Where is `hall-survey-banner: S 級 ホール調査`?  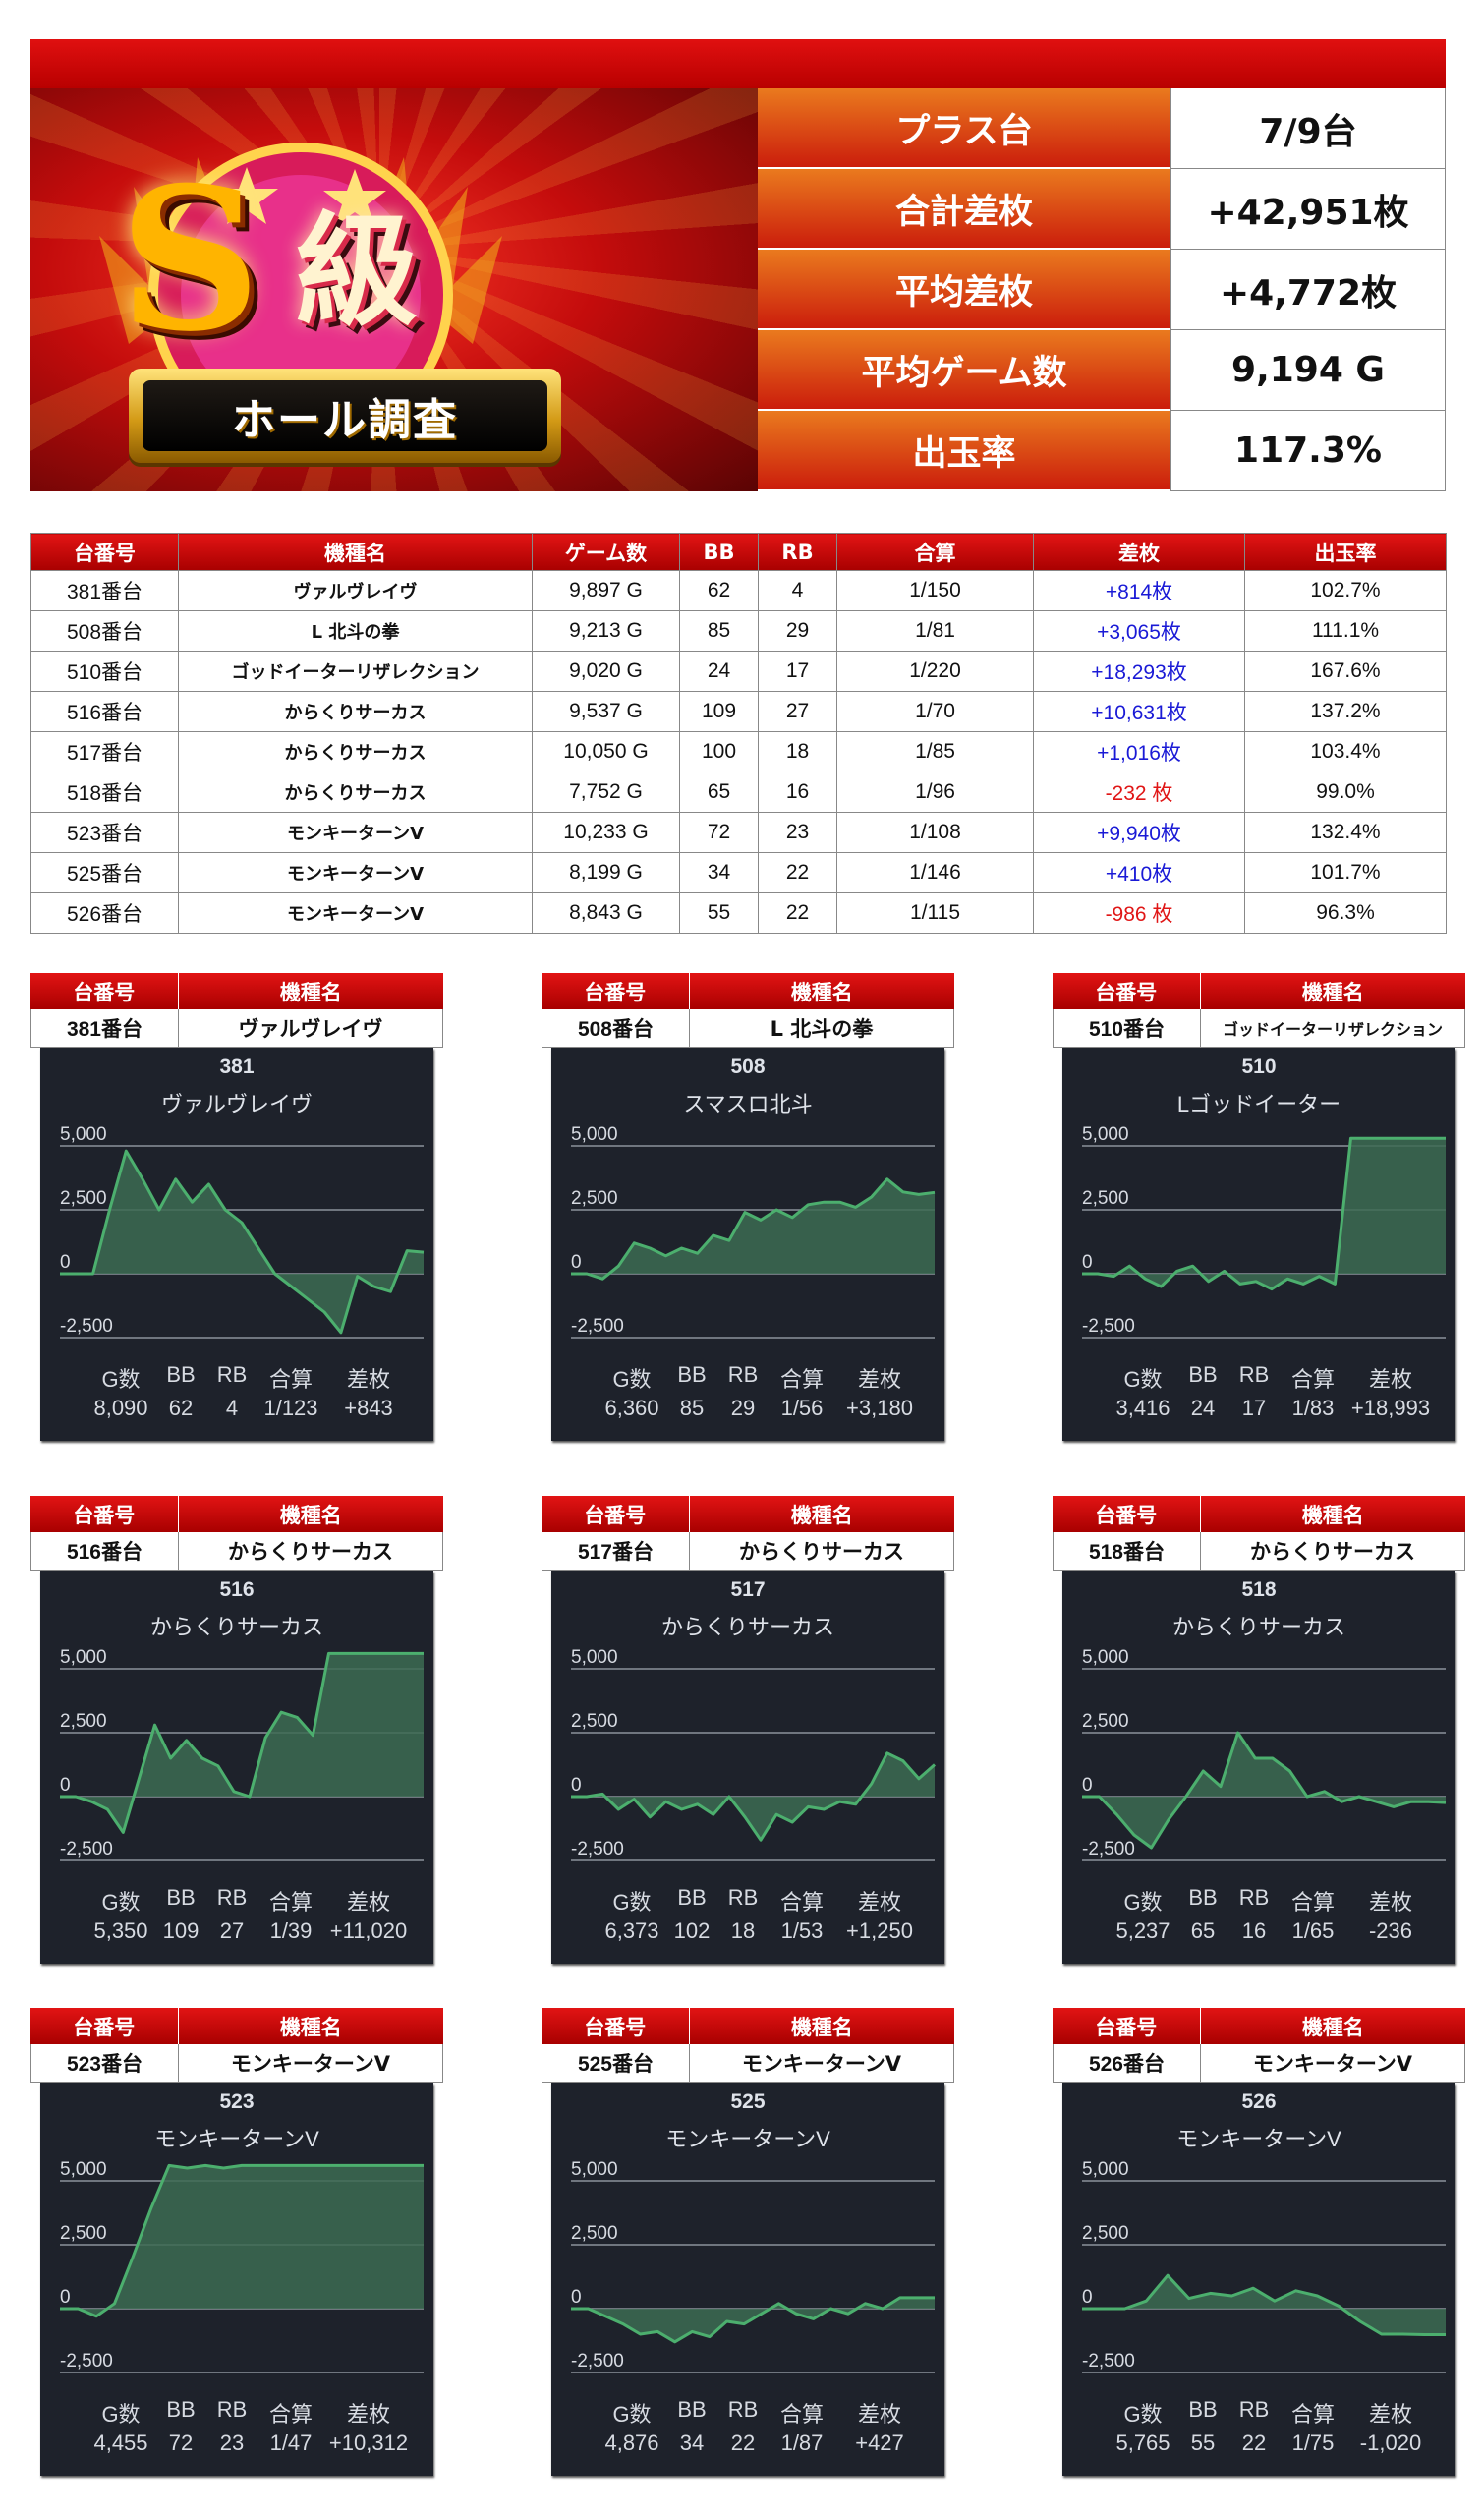
hall-survey-banner: S 級 ホール調査 is located at coordinates (394, 289).